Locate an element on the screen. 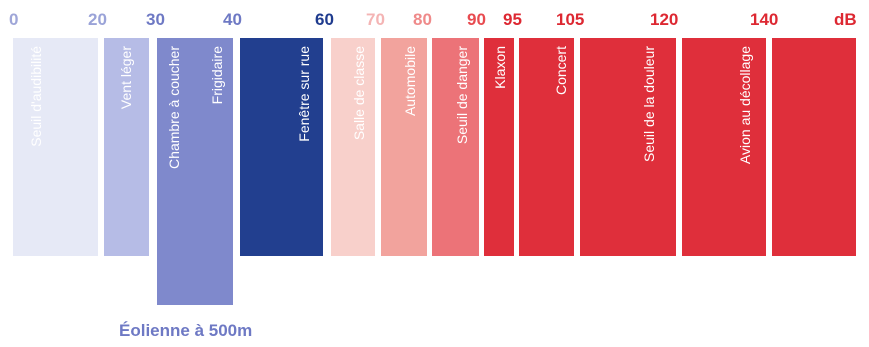  scale-label-120: 120 is located at coordinates (664, 19).